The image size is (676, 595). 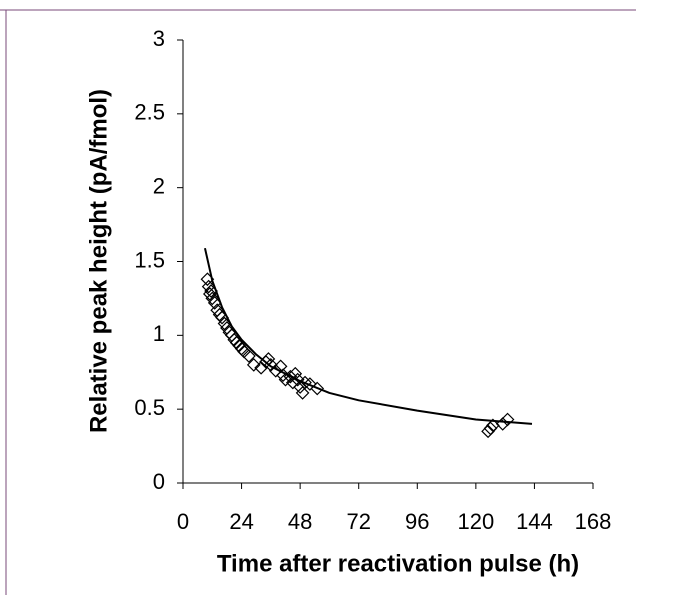 I want to click on x-tick-label: 48, so click(x=300, y=521).